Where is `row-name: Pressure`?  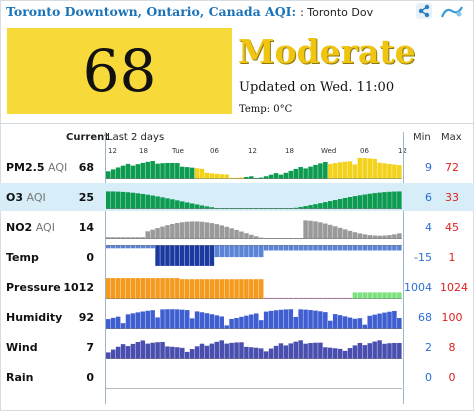 row-name: Pressure is located at coordinates (33, 287).